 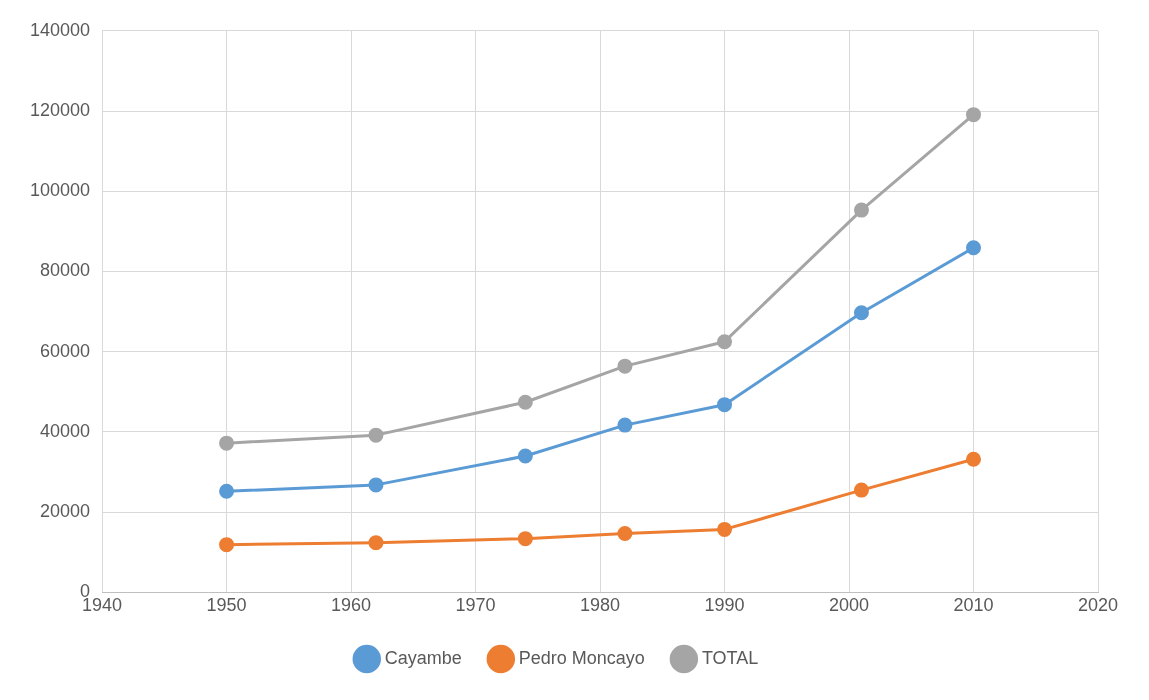 I want to click on x-tick-label: 2020, so click(x=1098, y=605).